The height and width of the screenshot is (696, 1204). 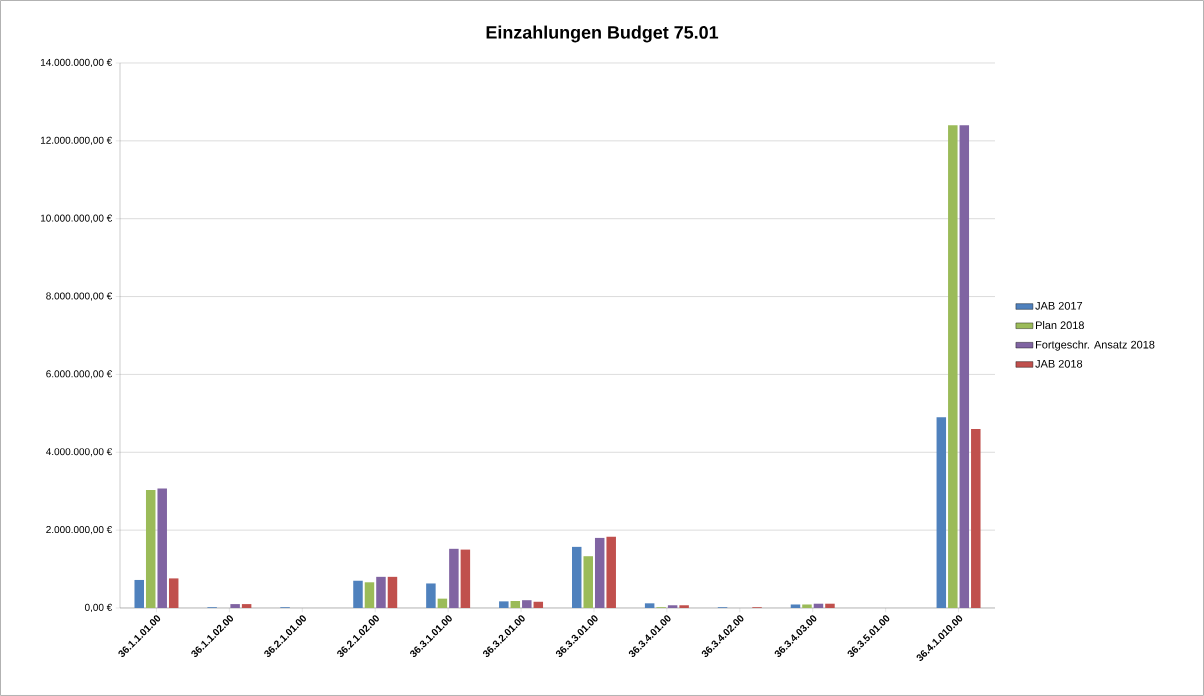 I want to click on y-tick-label: 14.000.000,00 €, so click(x=76, y=63).